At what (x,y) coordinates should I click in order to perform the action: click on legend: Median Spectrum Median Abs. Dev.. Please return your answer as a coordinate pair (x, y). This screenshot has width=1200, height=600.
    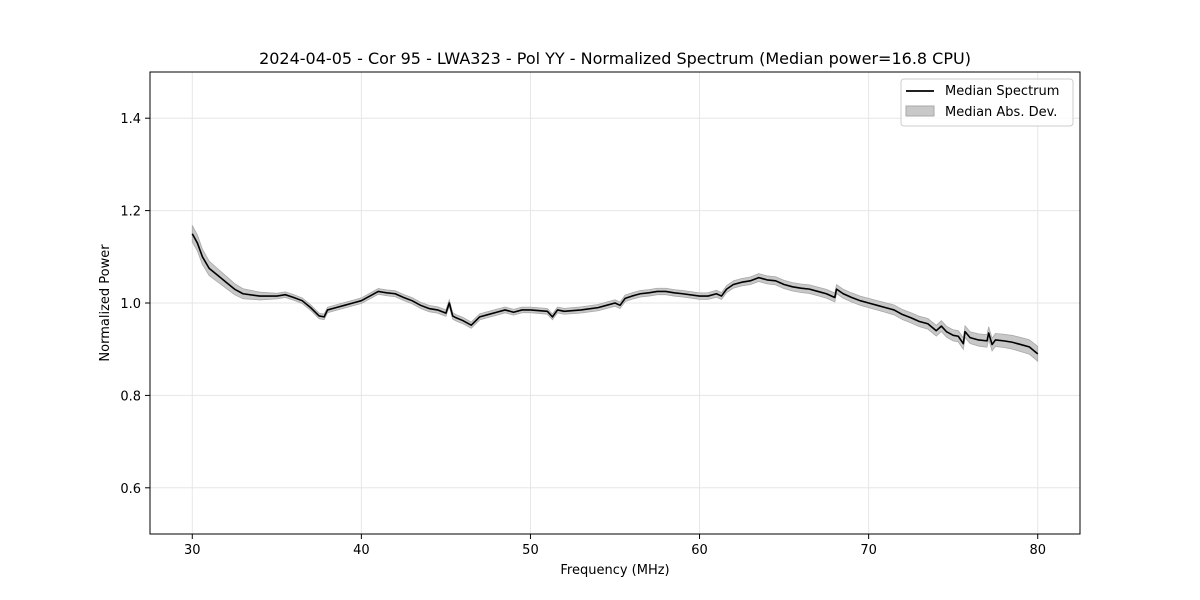
    Looking at the image, I should click on (987, 102).